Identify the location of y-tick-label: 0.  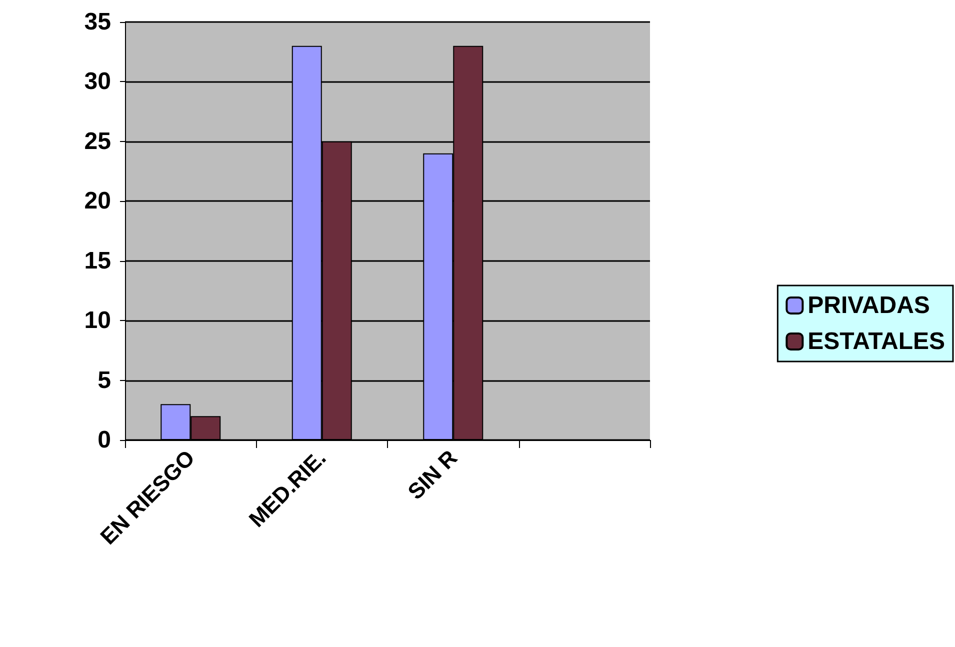
(104, 440).